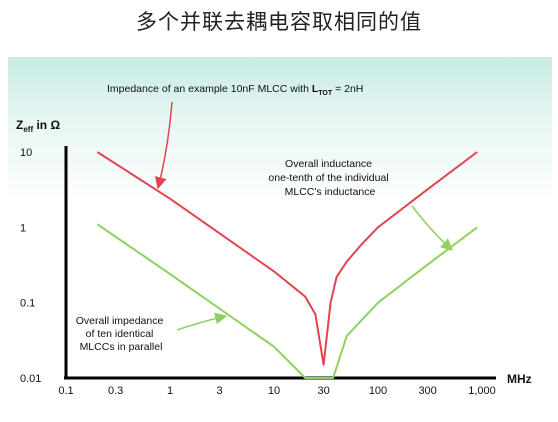  I want to click on impedance-line-3: MLCCs in parallel, so click(121, 347).